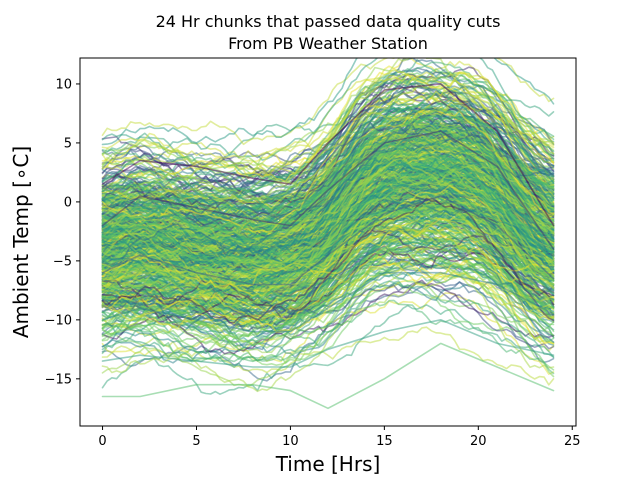 Image resolution: width=640 pixels, height=480 pixels. Describe the element at coordinates (102, 441) in the screenshot. I see `x-tick-label: 0` at that location.